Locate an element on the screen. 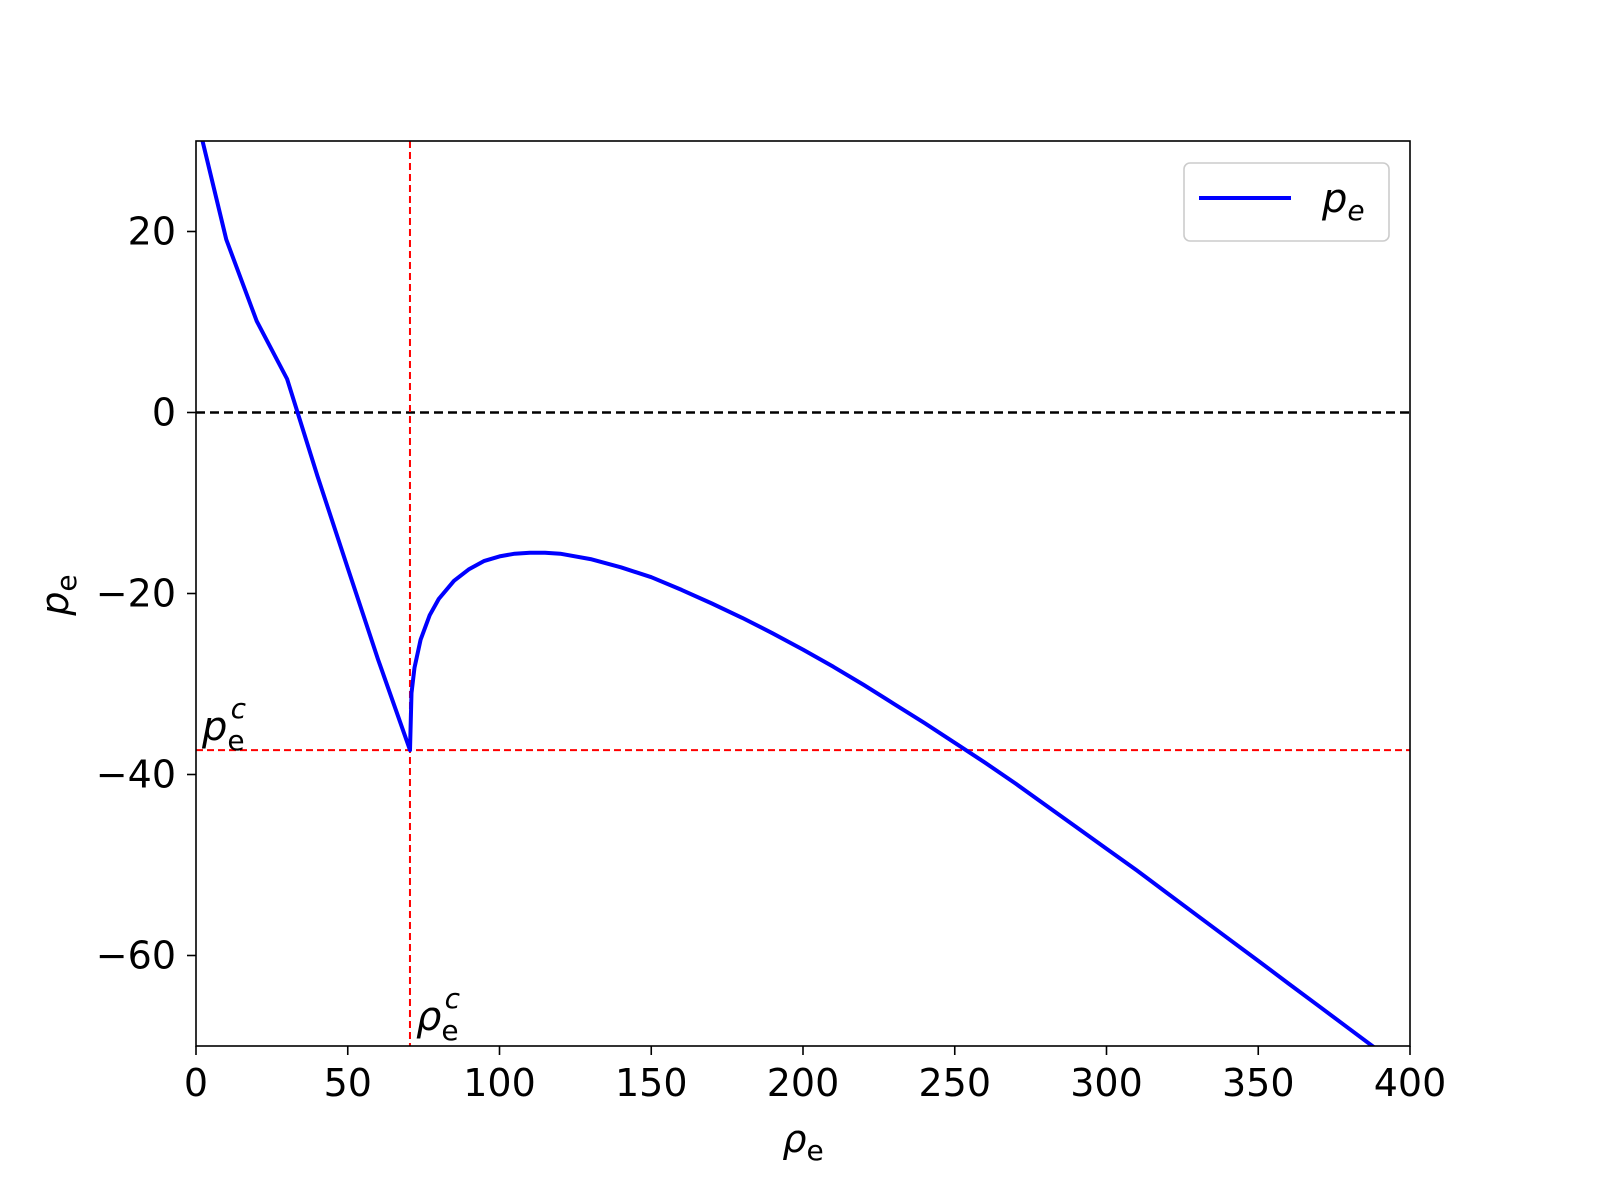  x-axis-label-symbol: ρ is located at coordinates (794, 1139).